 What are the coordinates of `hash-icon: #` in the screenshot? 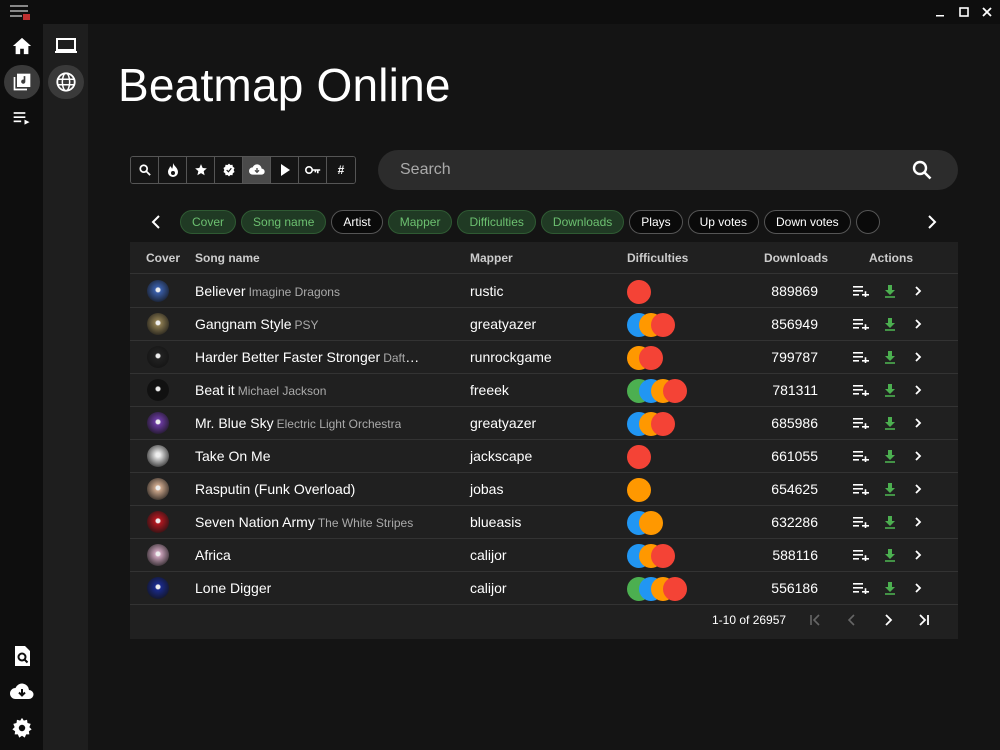 It's located at (341, 170).